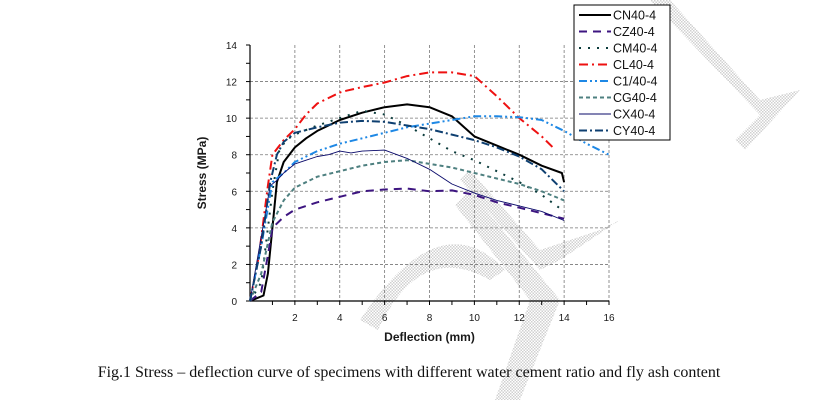  I want to click on x-tick-label: 2, so click(295, 318).